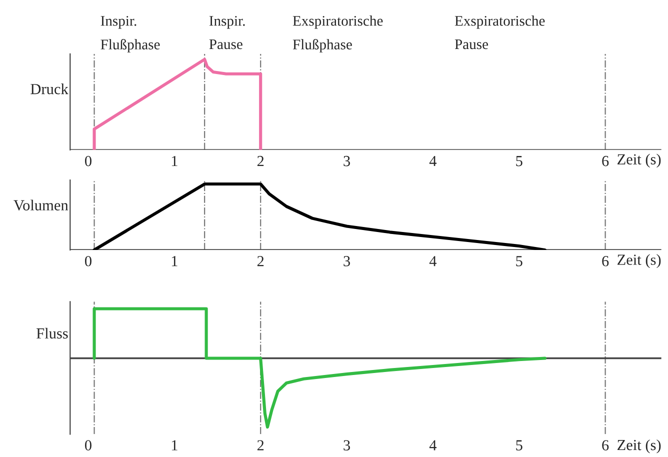 Image resolution: width=668 pixels, height=457 pixels. What do you see at coordinates (52, 333) in the screenshot?
I see `y-axis-title: Fluss` at bounding box center [52, 333].